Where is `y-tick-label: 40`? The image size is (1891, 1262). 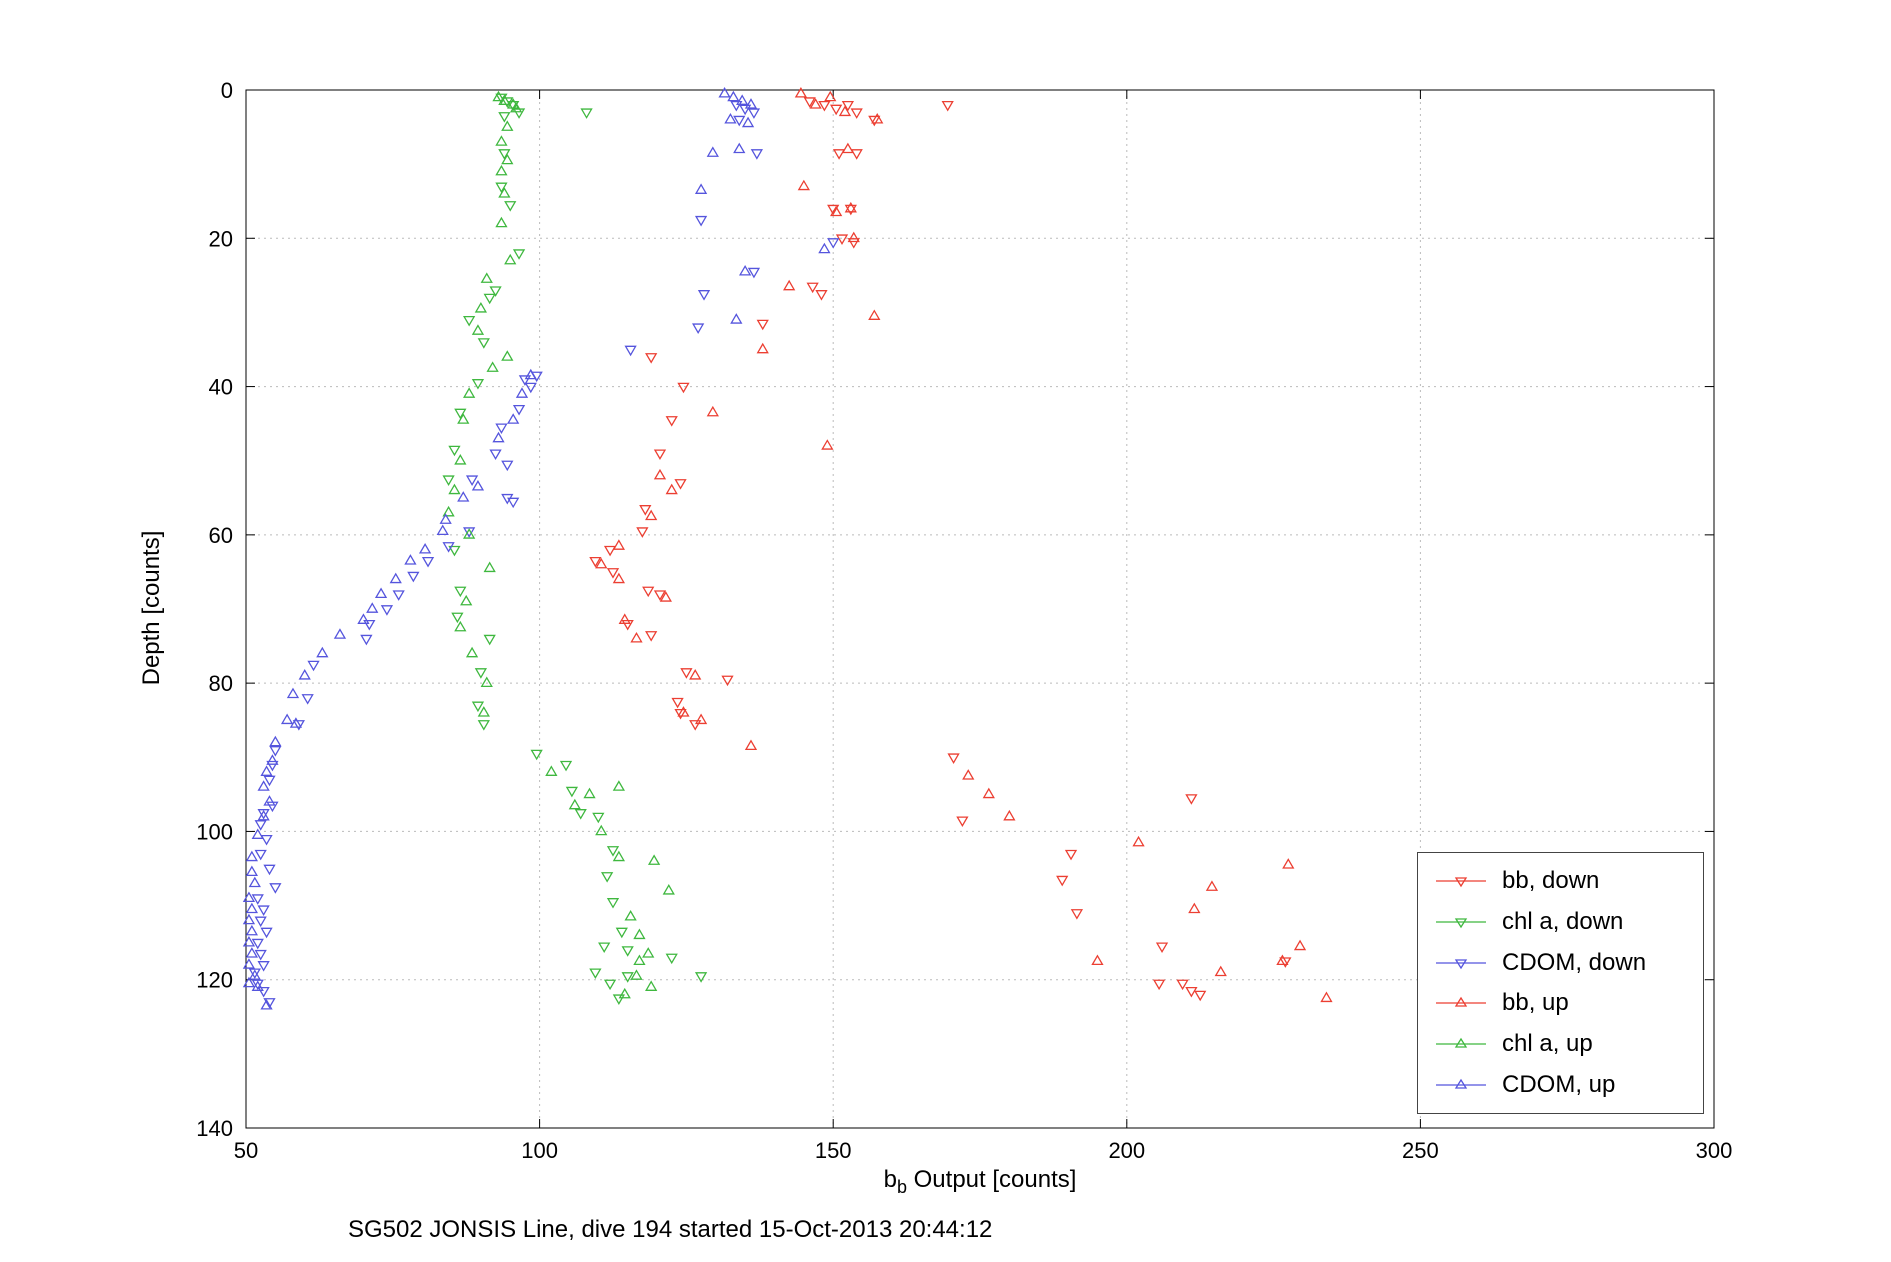 y-tick-label: 40 is located at coordinates (221, 387).